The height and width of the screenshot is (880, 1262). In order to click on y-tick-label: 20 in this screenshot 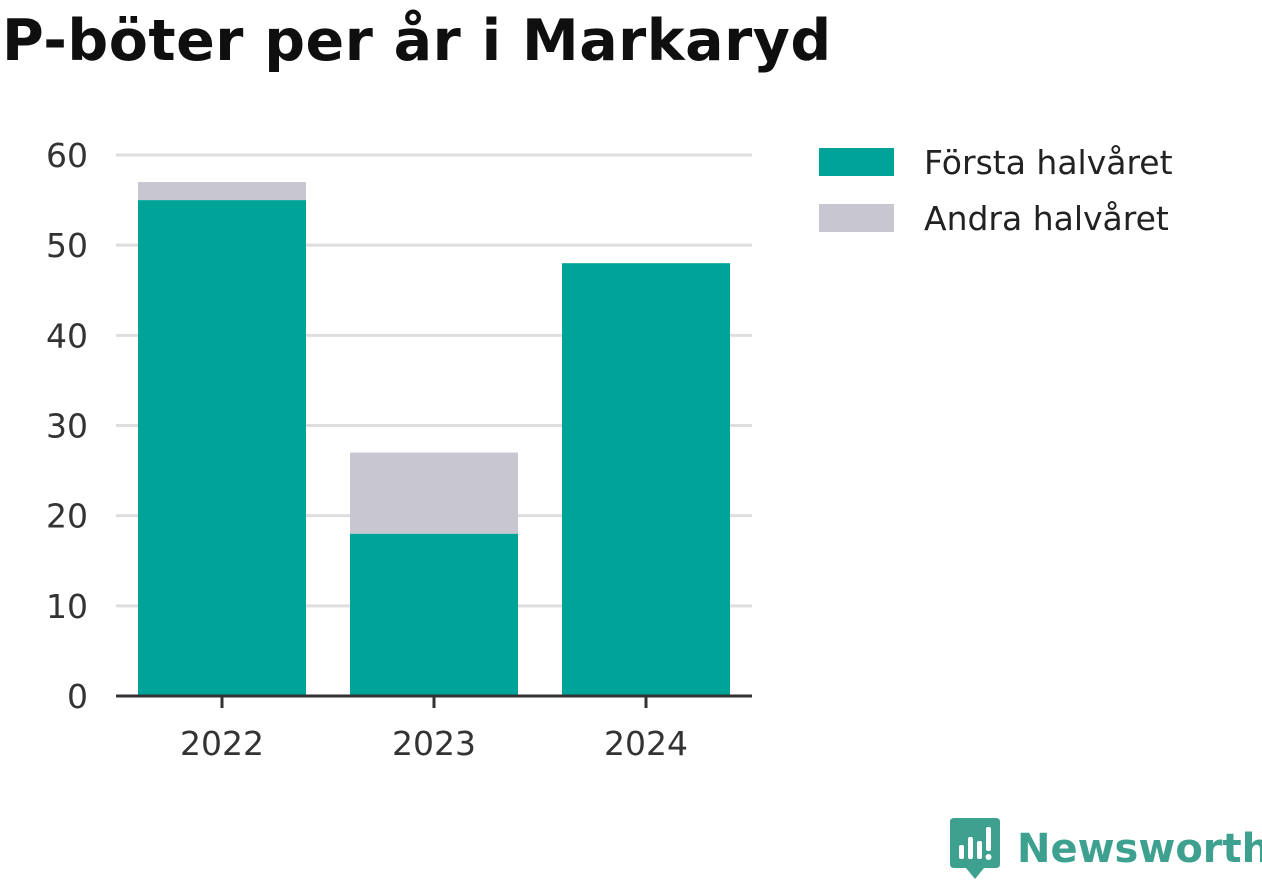, I will do `click(67, 516)`.